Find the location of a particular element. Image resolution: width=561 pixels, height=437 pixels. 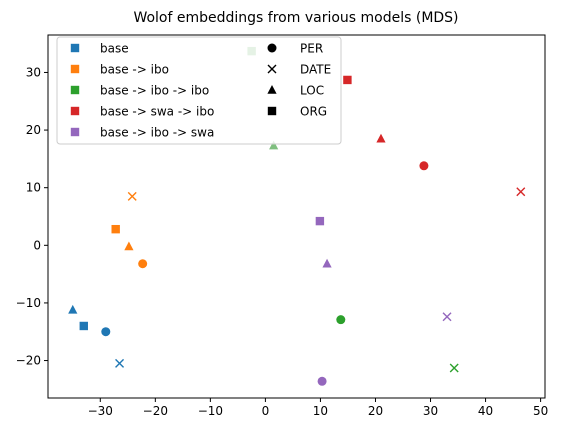

y-tick-label: 0 is located at coordinates (37, 245).